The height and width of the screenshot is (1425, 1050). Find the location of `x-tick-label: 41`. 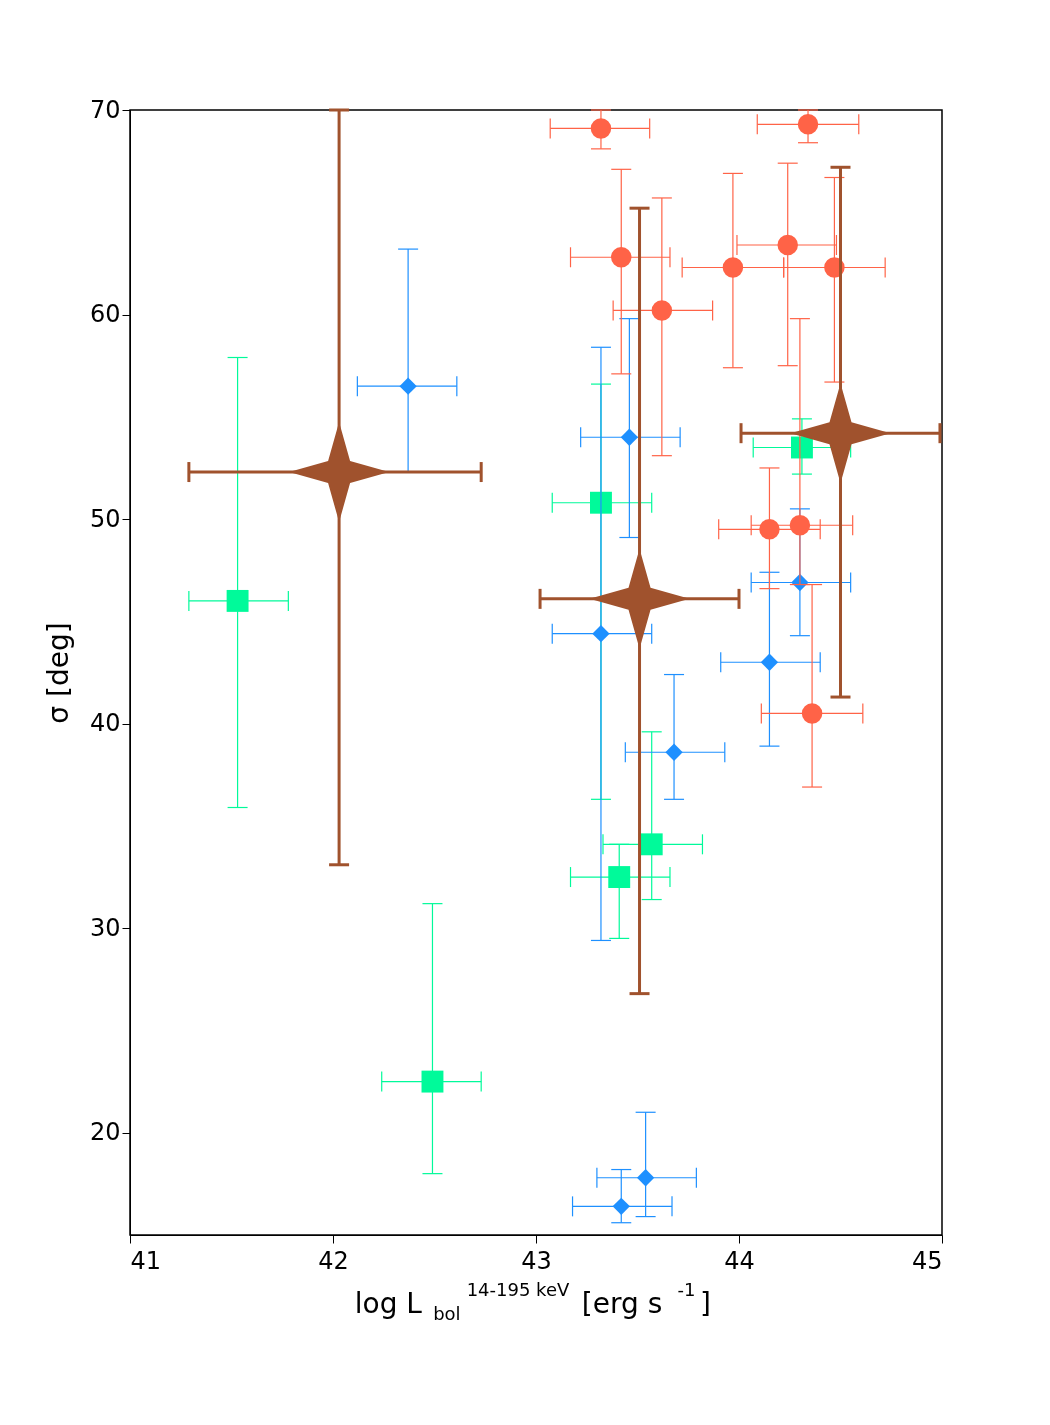

x-tick-label: 41 is located at coordinates (146, 1260).